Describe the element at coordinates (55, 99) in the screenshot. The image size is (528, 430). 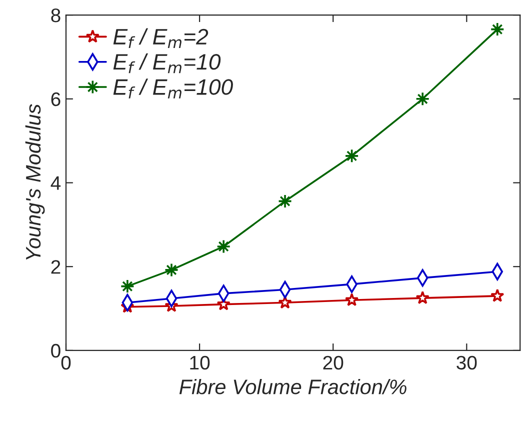
I see `y-tick-label: 6` at that location.